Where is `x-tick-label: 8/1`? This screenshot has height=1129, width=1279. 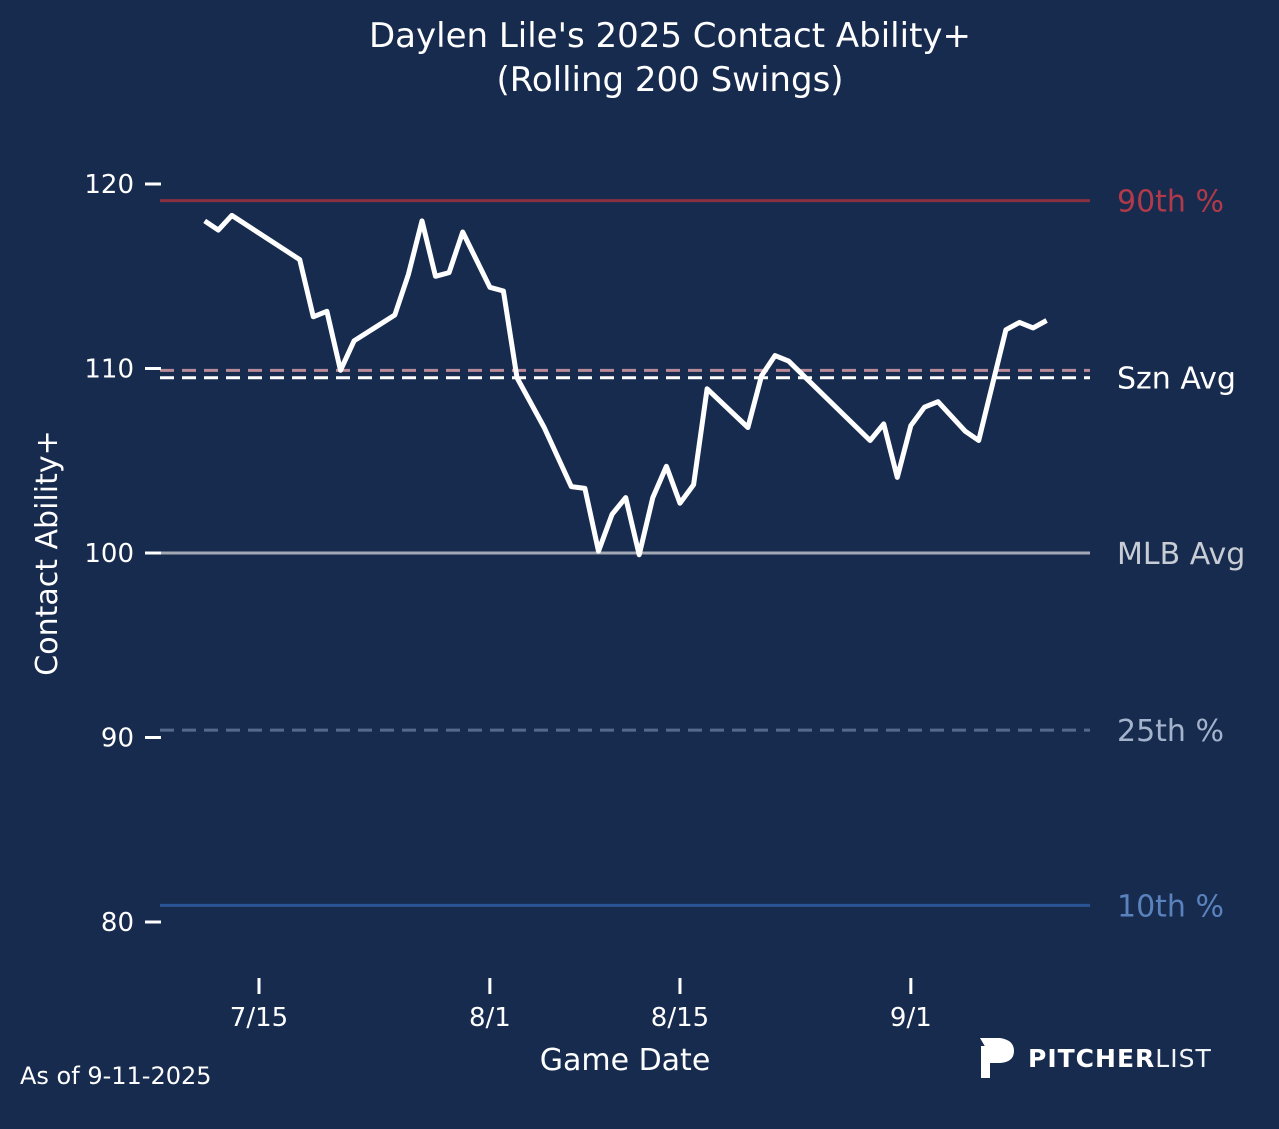
x-tick-label: 8/1 is located at coordinates (490, 1018).